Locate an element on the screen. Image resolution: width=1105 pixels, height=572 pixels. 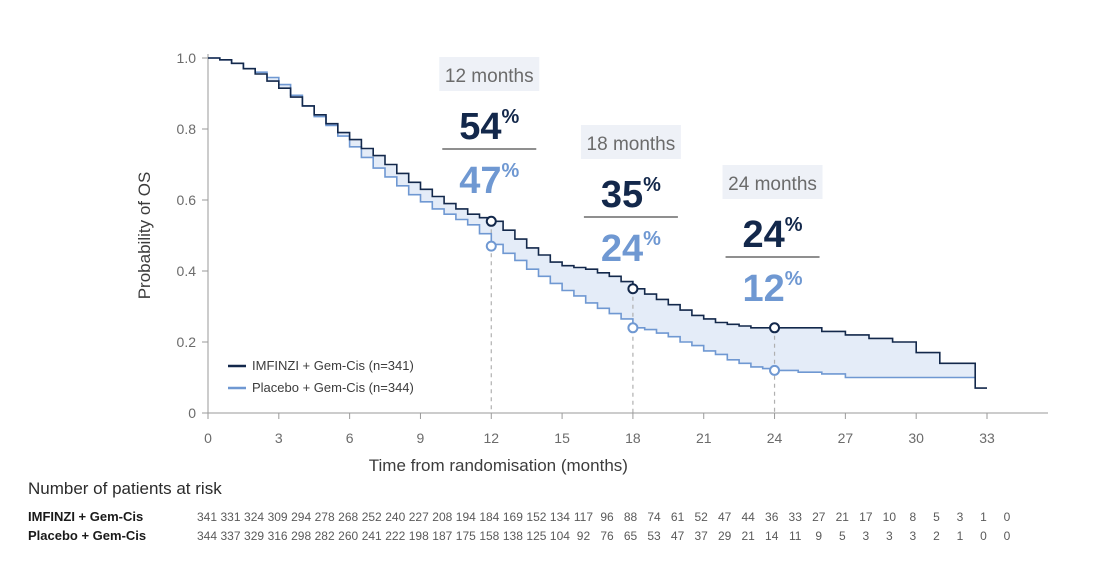
risk-value: 329 is located at coordinates (254, 536).